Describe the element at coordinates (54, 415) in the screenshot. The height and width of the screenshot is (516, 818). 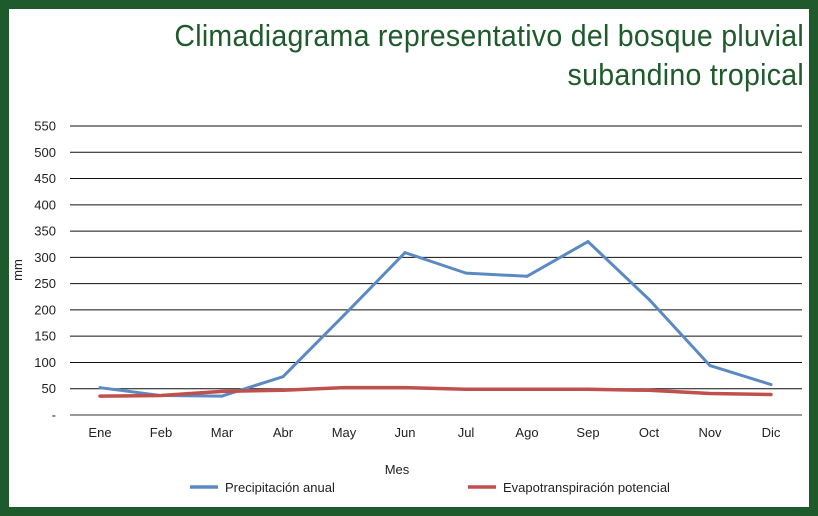
I see `y-tick-label: -` at that location.